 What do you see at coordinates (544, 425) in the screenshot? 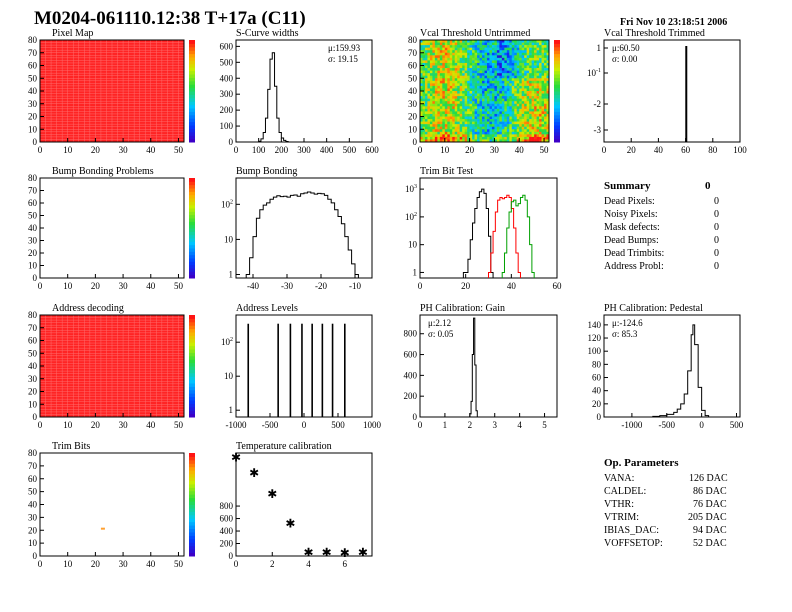
I see `tick-label: 5` at bounding box center [544, 425].